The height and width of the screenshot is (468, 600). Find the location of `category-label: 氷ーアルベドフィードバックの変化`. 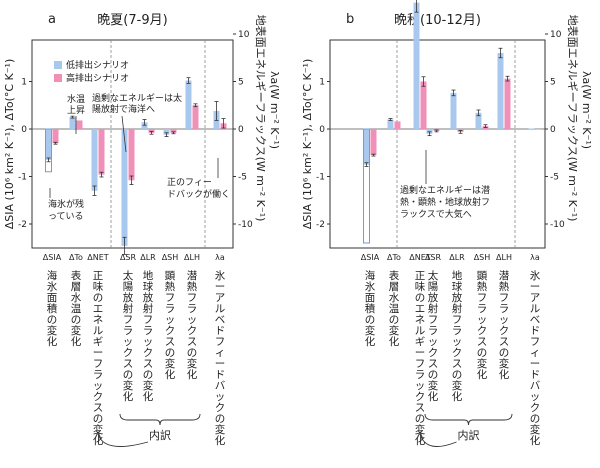

category-label: 氷ーアルベドフィードバックの変化 is located at coordinates (220, 358).